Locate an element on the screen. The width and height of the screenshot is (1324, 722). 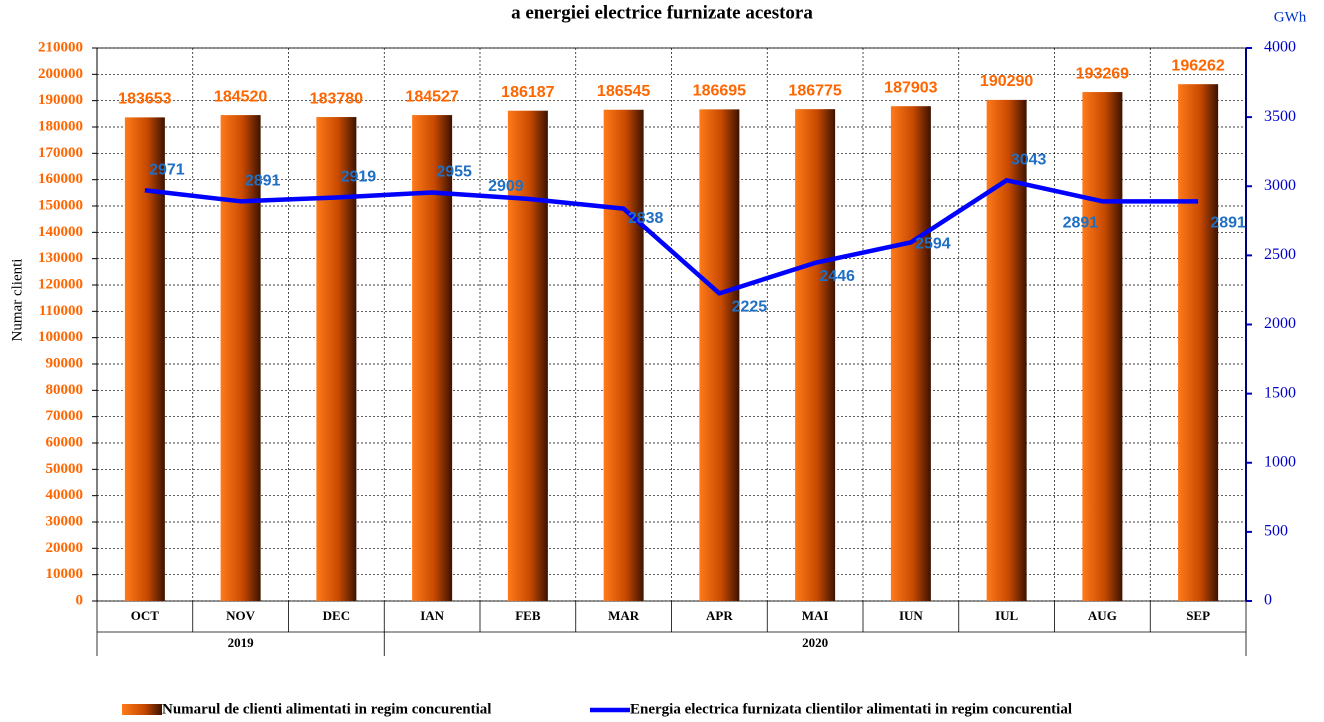
bar-value-label: 190290 is located at coordinates (1006, 81).